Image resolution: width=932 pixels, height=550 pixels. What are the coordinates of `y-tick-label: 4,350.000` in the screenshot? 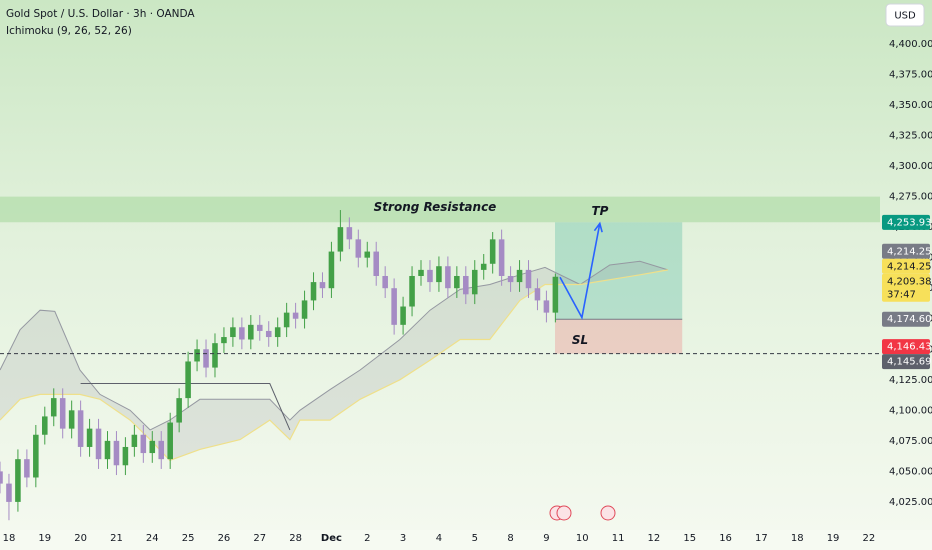 It's located at (910, 105).